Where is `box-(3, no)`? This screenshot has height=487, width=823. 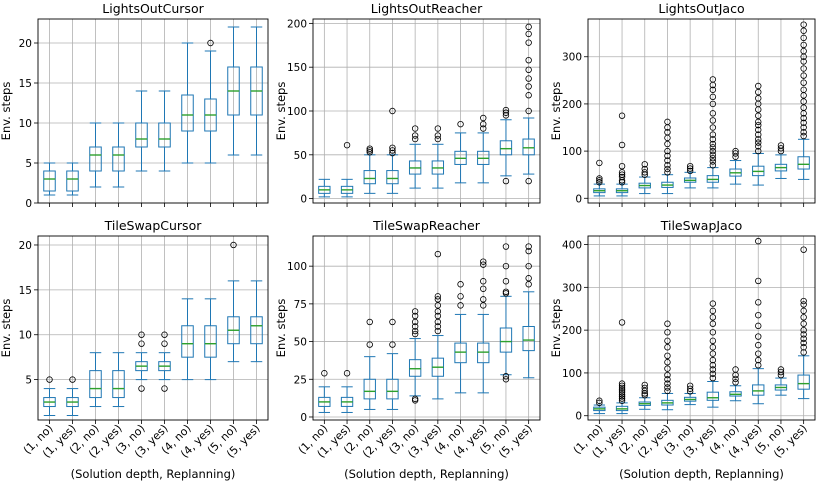
box-(3, no) is located at coordinates (141, 131).